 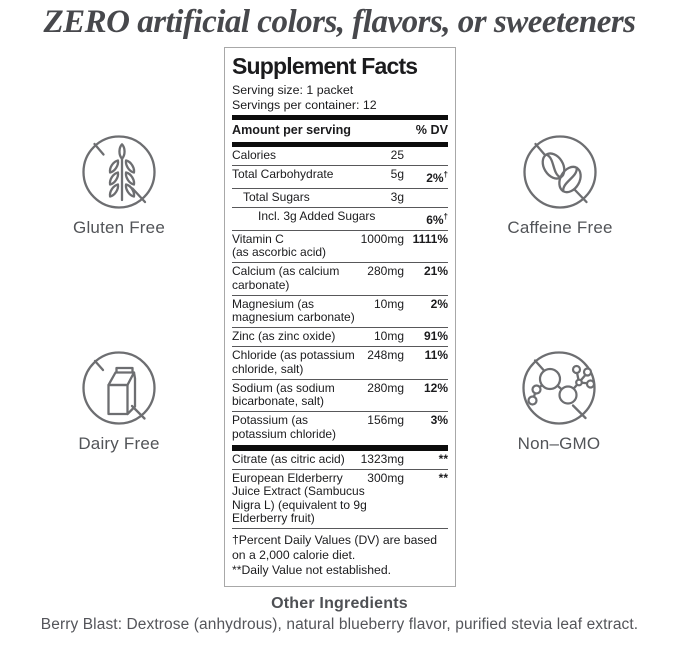 What do you see at coordinates (560, 227) in the screenshot?
I see `badge-label: Caffeine Free` at bounding box center [560, 227].